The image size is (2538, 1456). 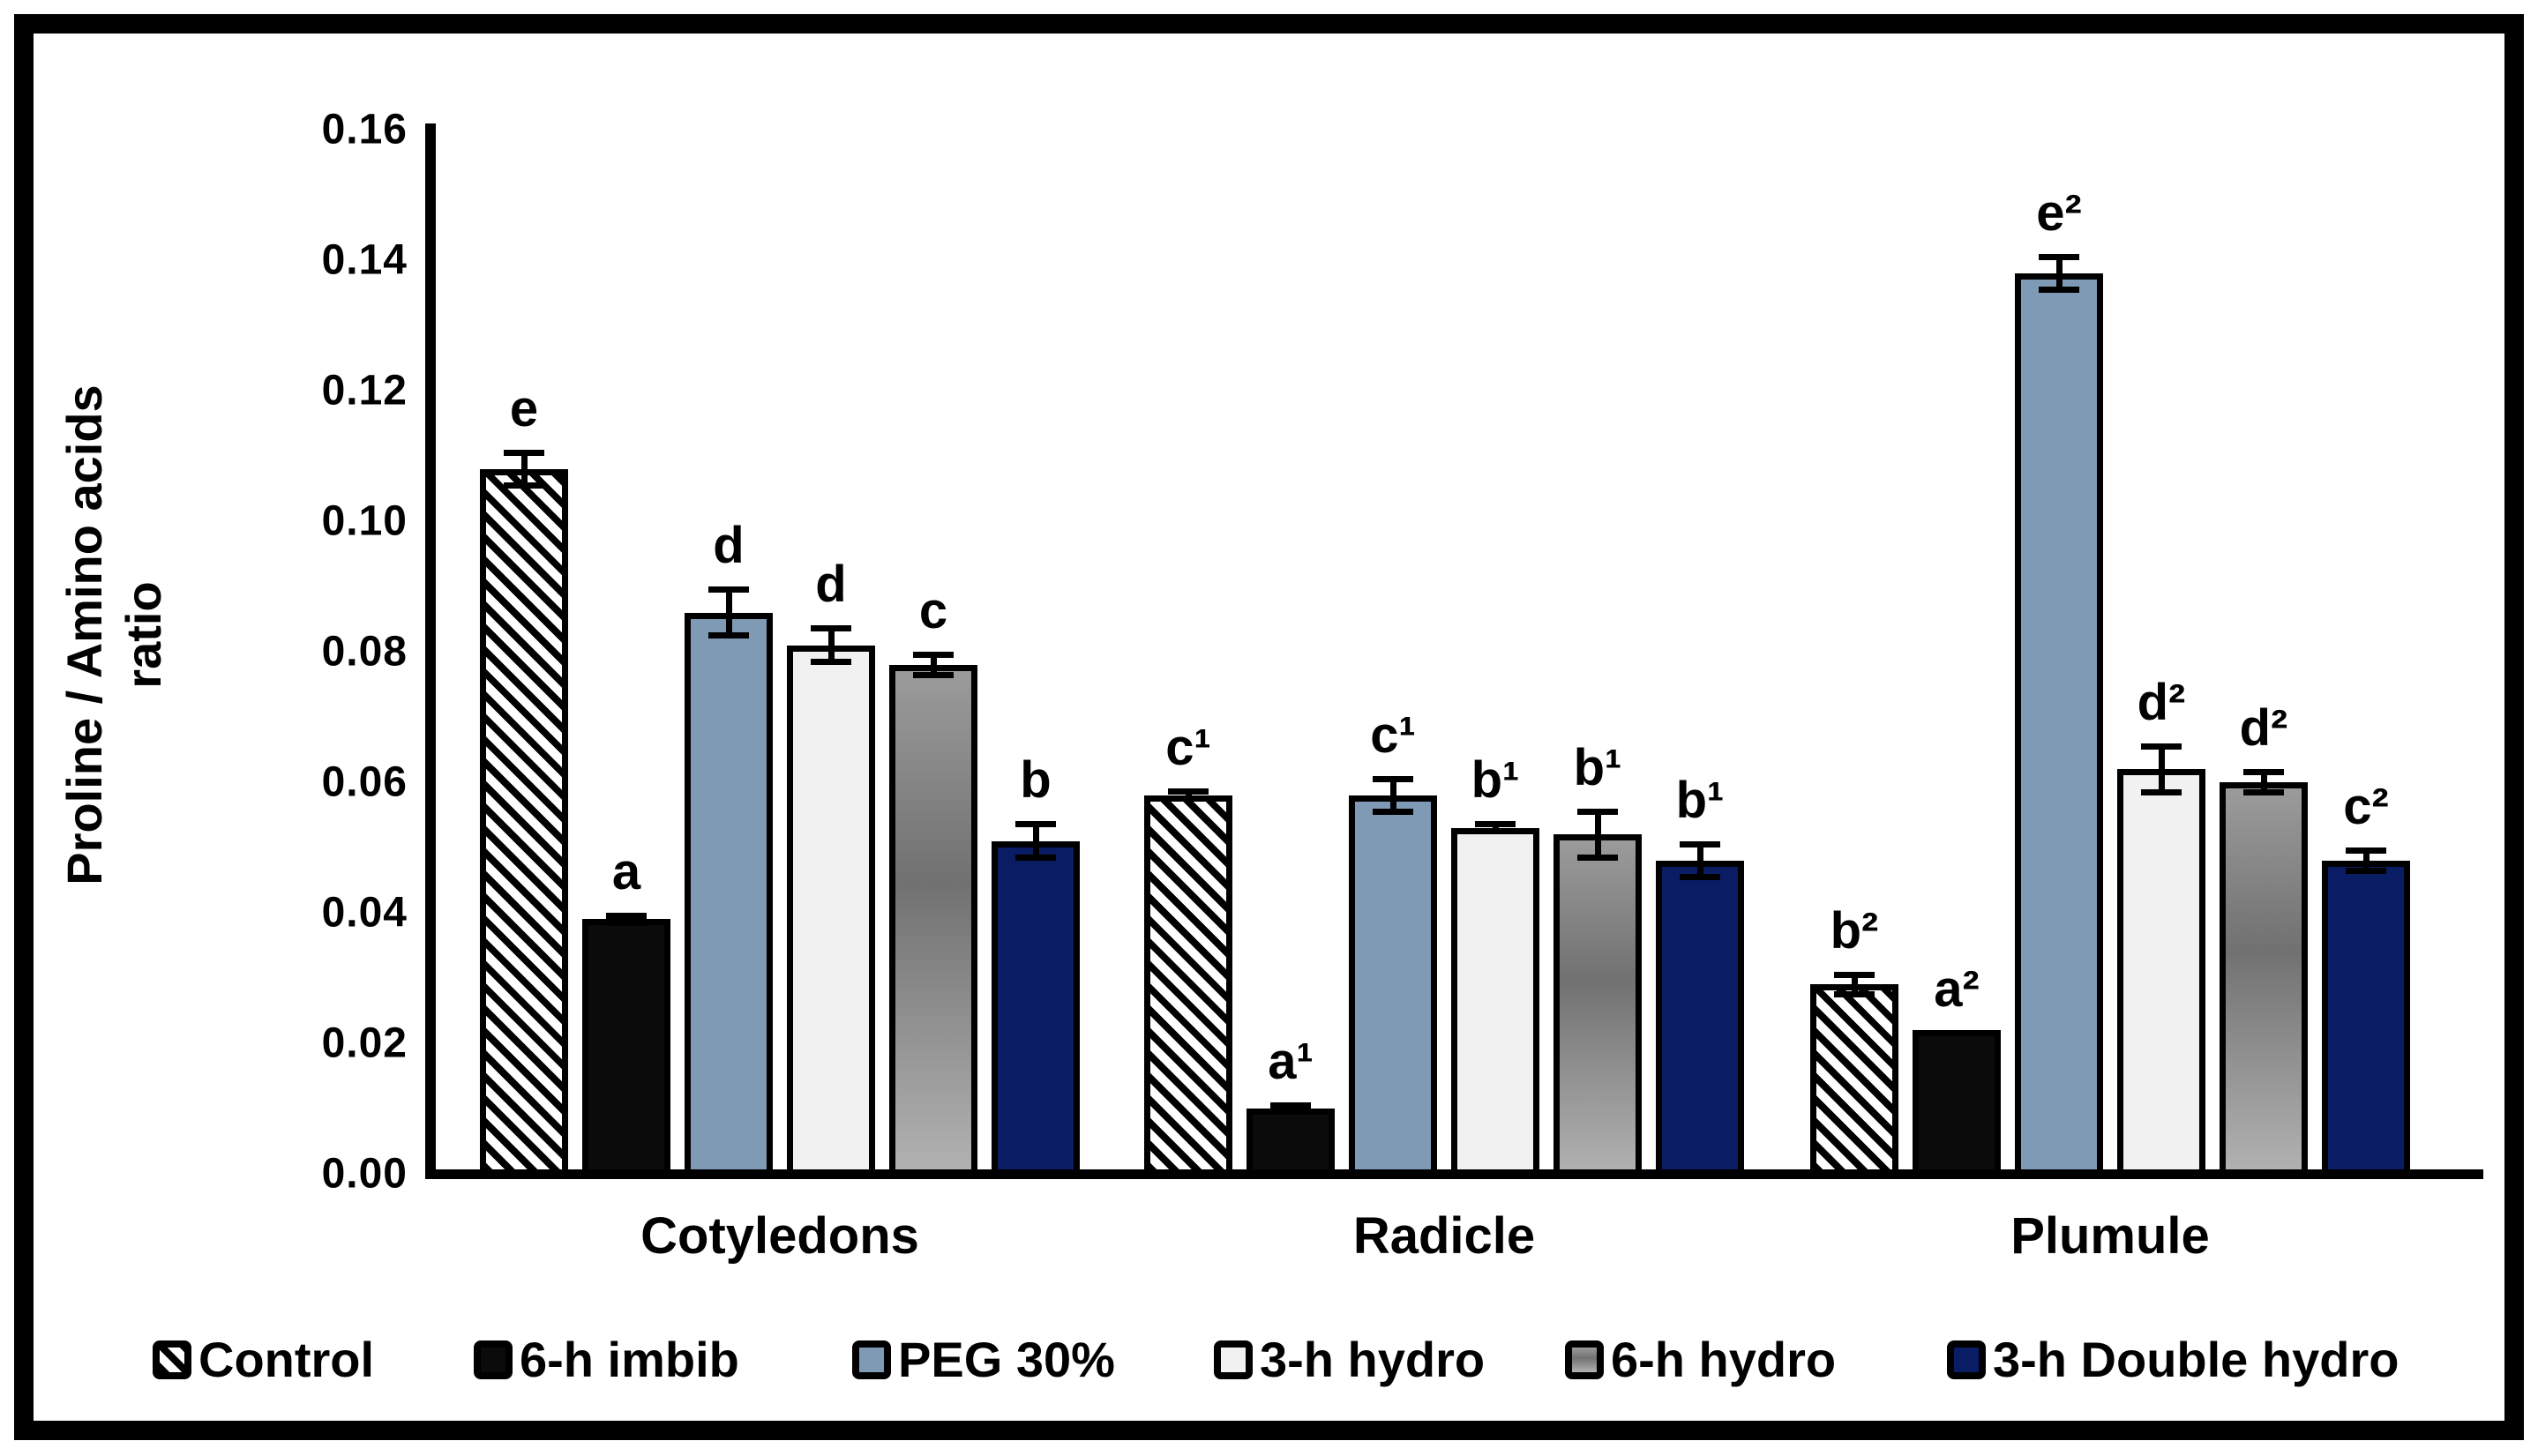 I want to click on bar-control-radicle, so click(x=1188, y=987).